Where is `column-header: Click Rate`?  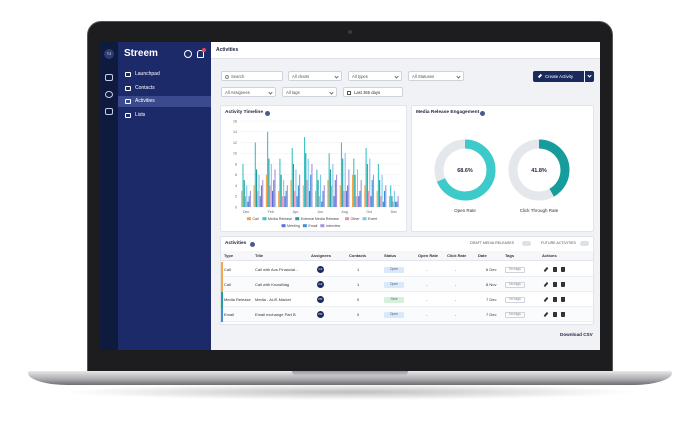 column-header: Click Rate is located at coordinates (457, 255).